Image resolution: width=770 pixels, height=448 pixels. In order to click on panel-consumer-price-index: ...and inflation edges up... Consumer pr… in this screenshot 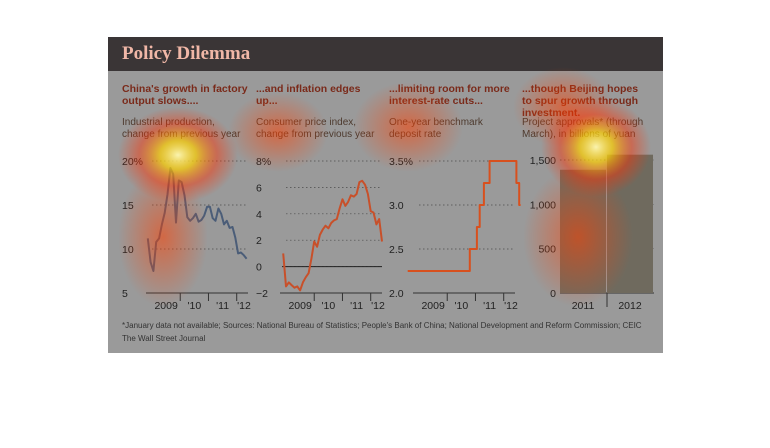, I will do `click(321, 196)`.